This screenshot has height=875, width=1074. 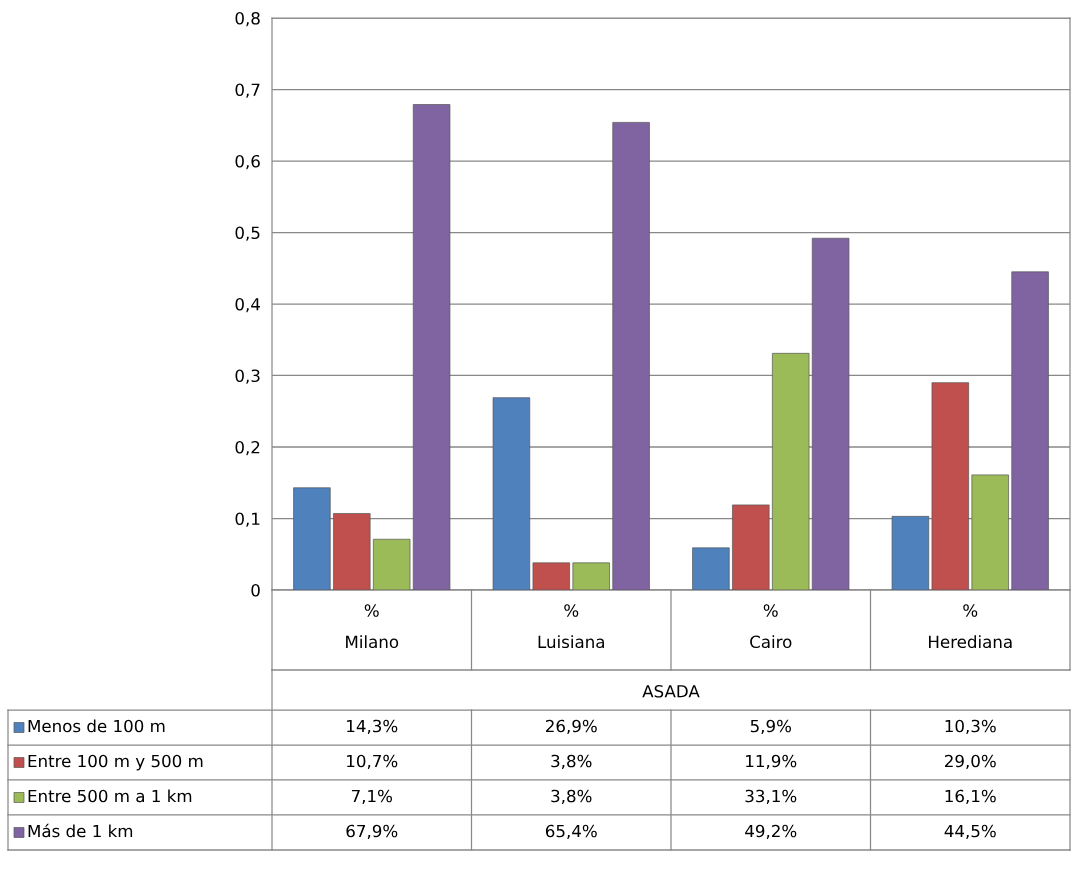 I want to click on data-label: 11,9%, so click(x=771, y=762).